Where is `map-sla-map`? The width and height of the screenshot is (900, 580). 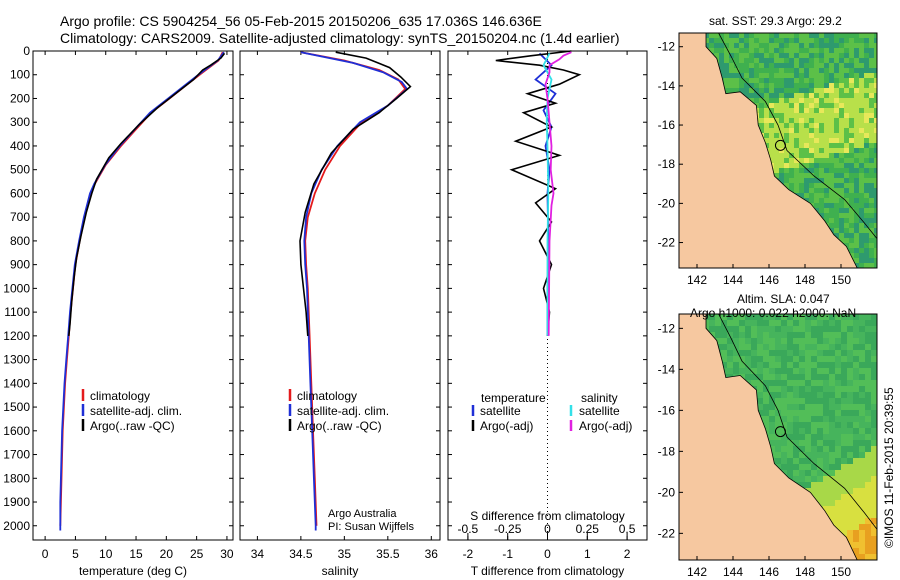 map-sla-map is located at coordinates (778, 437).